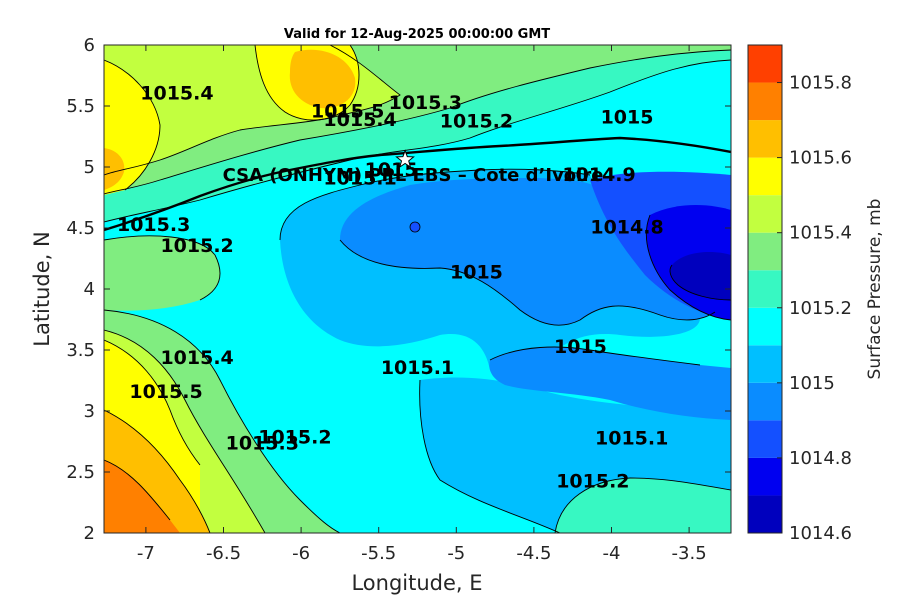  Describe the element at coordinates (456, 553) in the screenshot. I see `x-tick-label: -5` at that location.